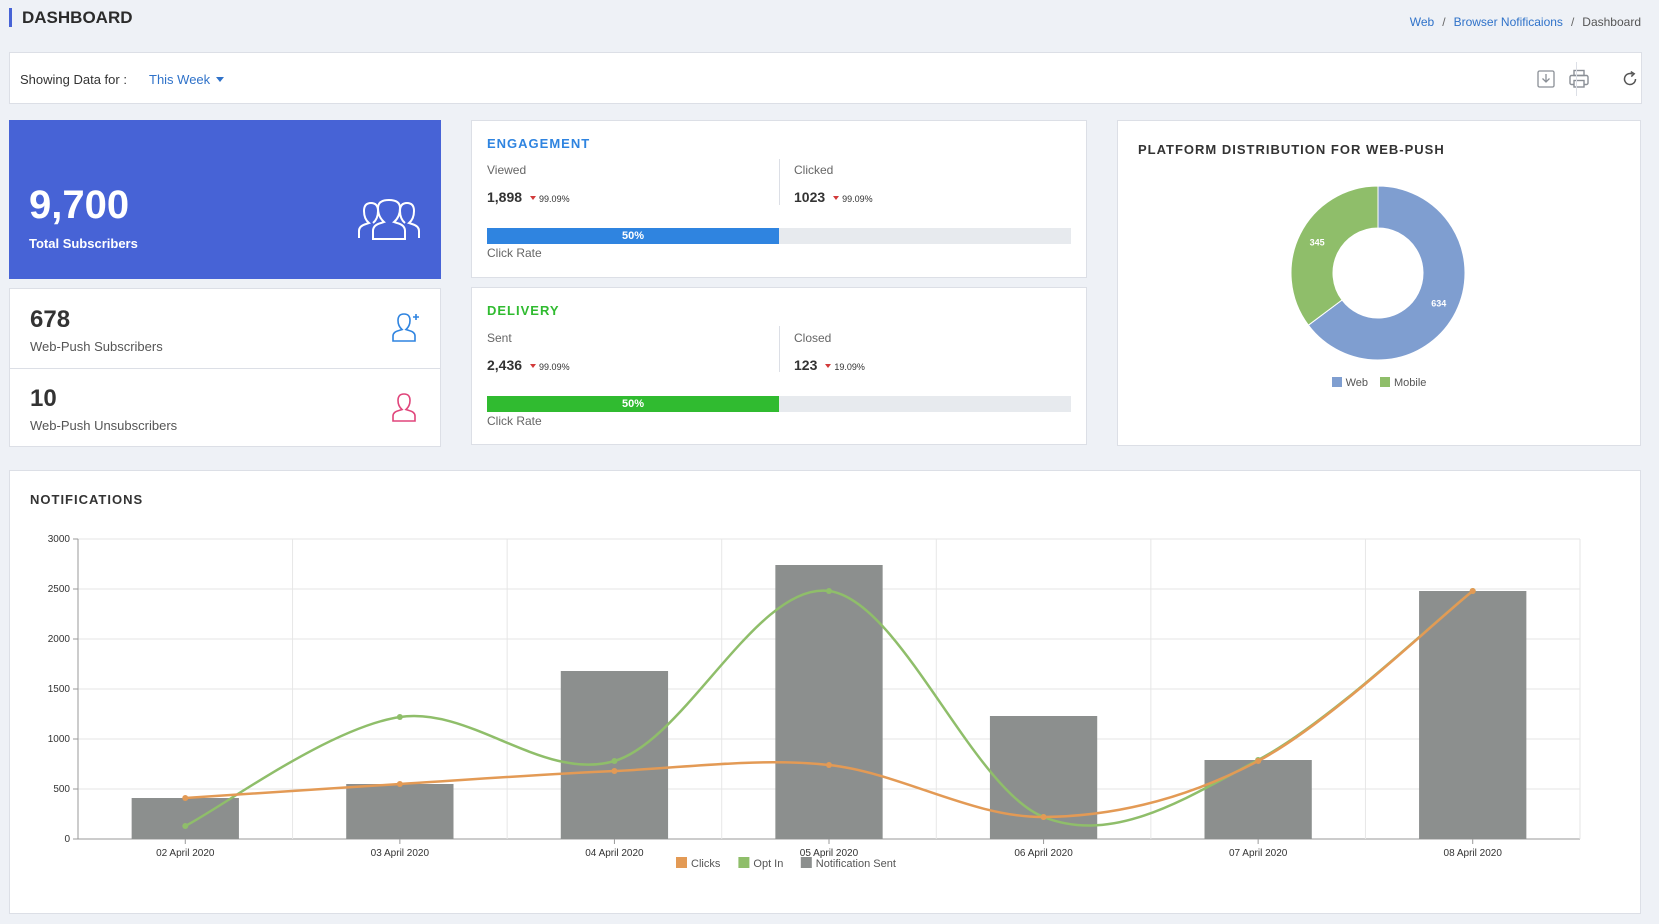  I want to click on y-tick-label: 1000, so click(59, 739).